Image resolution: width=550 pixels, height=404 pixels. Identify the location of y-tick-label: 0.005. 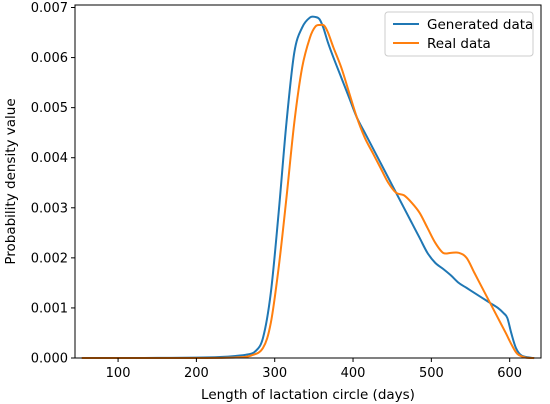
(49, 108).